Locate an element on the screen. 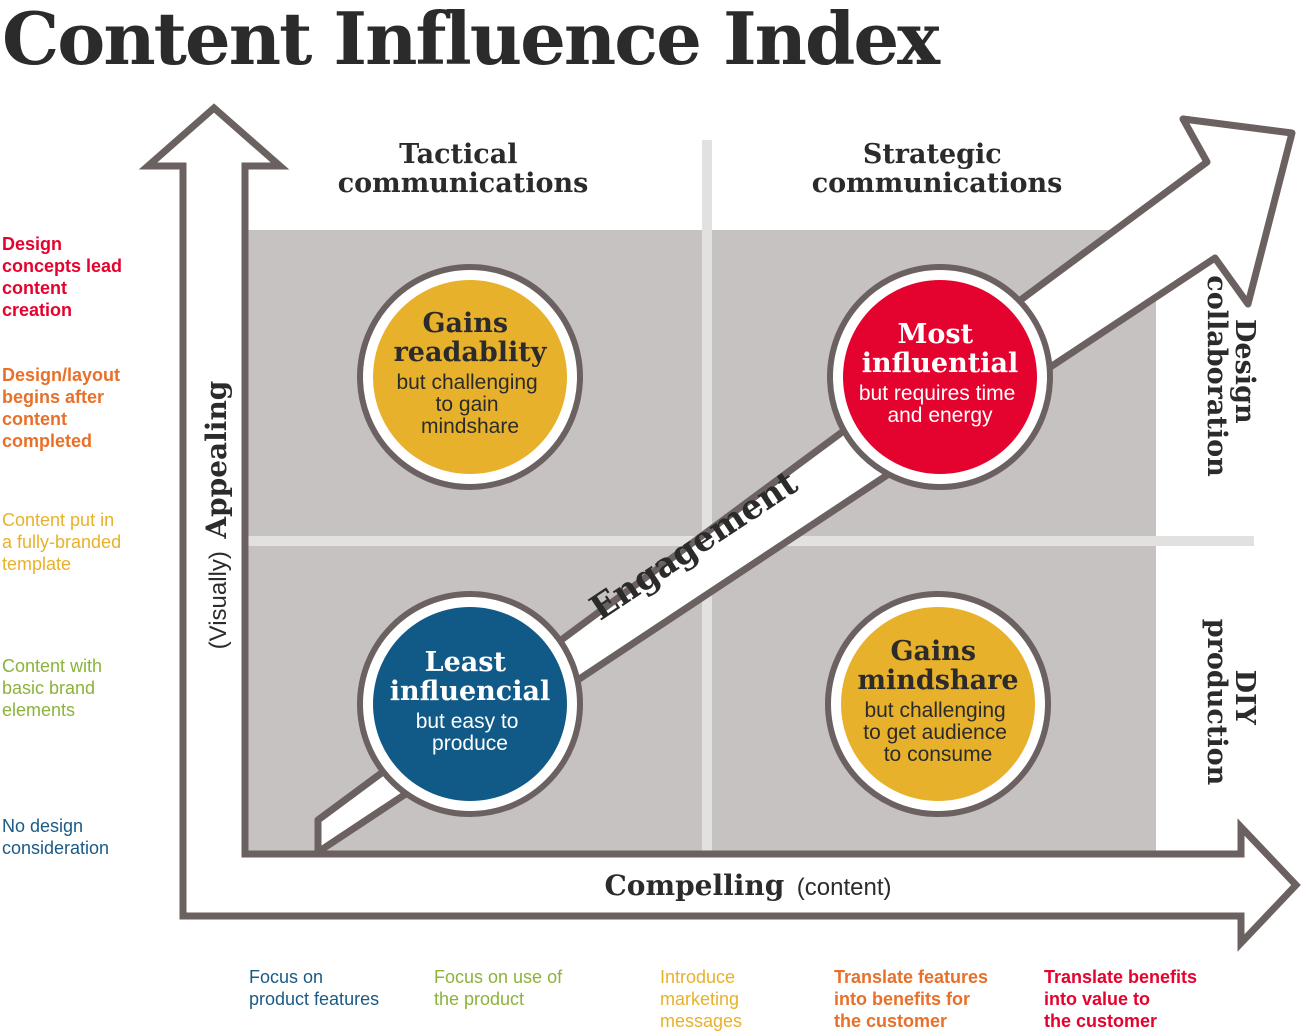  x-axis-main-label: Compelling is located at coordinates (695, 885).